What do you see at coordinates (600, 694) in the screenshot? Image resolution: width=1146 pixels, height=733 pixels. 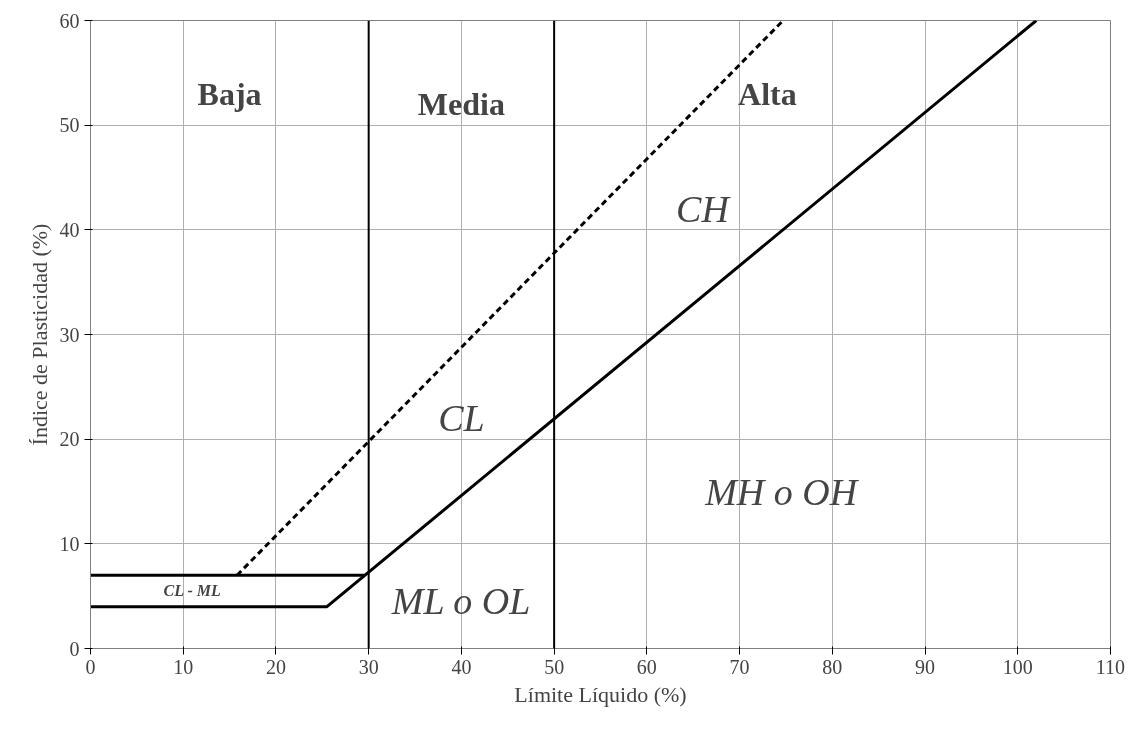 I see `x-axis-title: Límite Líquido (%)` at bounding box center [600, 694].